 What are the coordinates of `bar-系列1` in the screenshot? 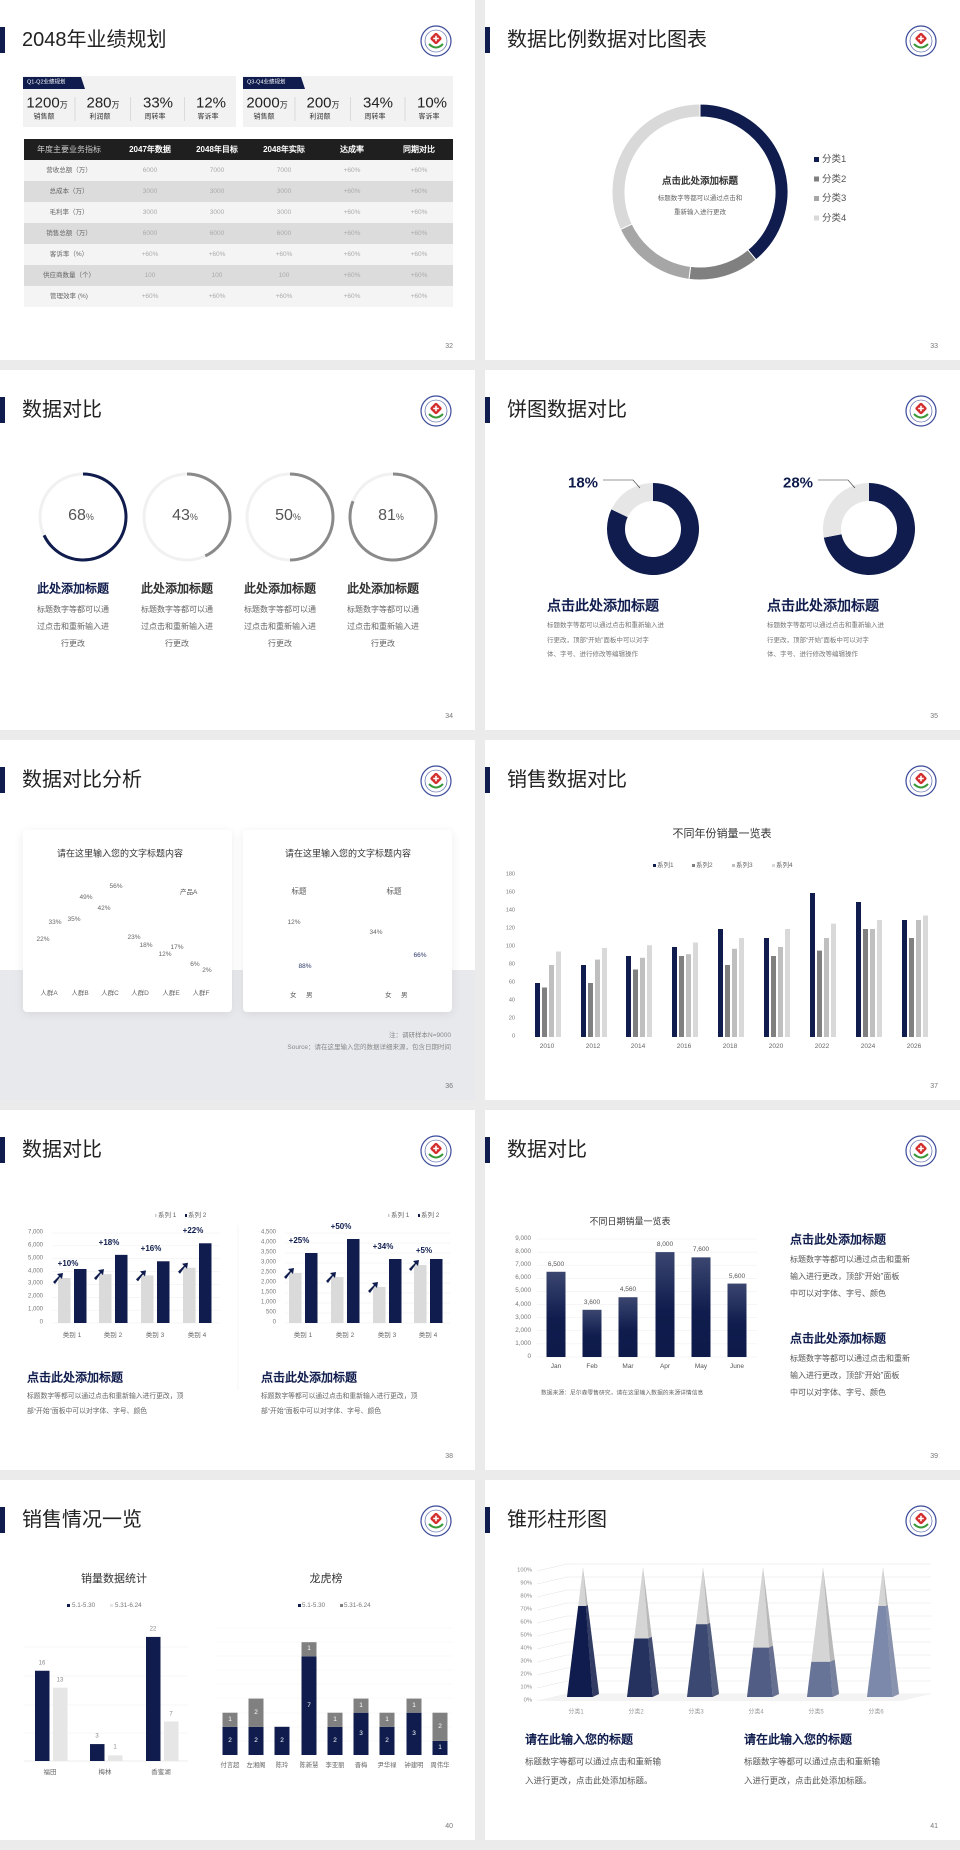 It's located at (628, 996).